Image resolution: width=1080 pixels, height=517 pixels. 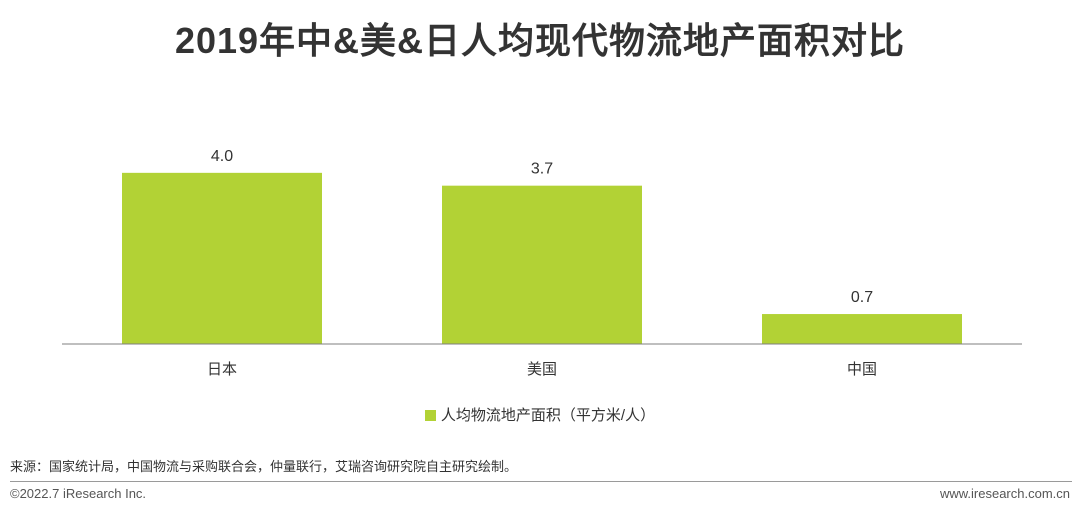 I want to click on data-label-1: 4.0, so click(x=222, y=156).